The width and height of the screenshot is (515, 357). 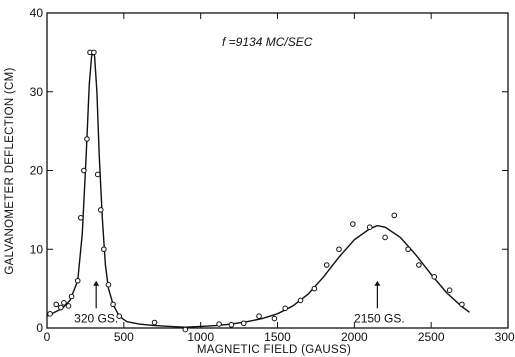 What do you see at coordinates (47, 337) in the screenshot?
I see `x-tick-label: 0` at bounding box center [47, 337].